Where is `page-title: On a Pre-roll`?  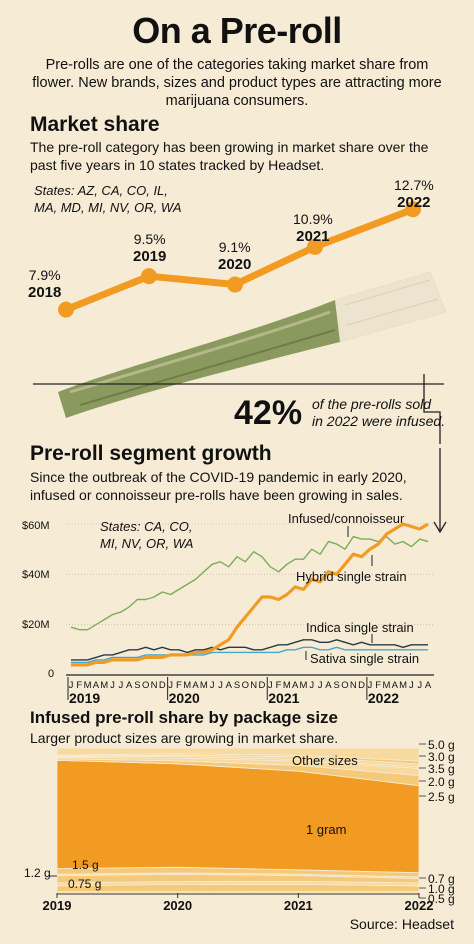
page-title: On a Pre-roll is located at coordinates (237, 30).